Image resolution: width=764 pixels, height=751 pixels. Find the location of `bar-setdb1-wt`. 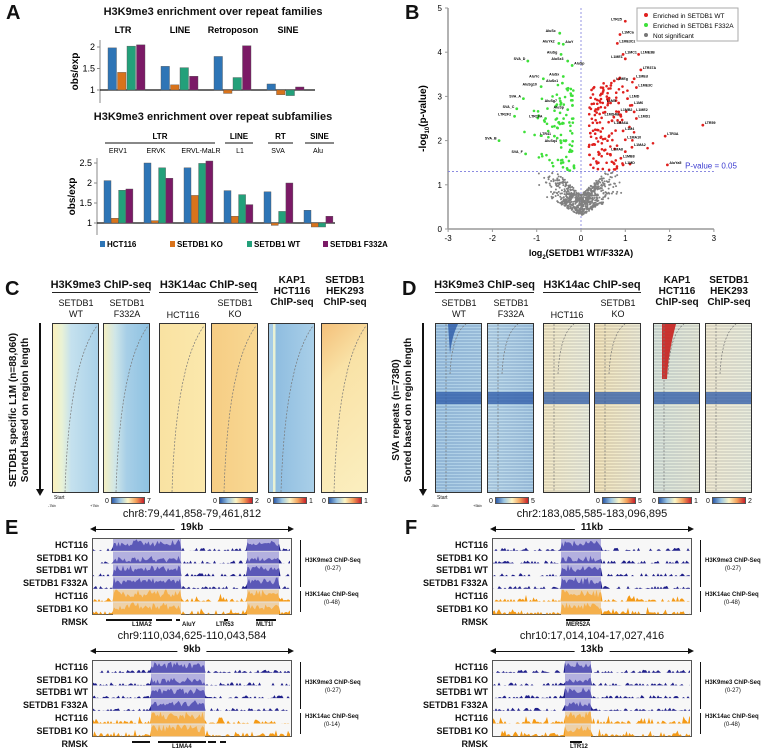

bar-setdb1-wt is located at coordinates (202, 193).